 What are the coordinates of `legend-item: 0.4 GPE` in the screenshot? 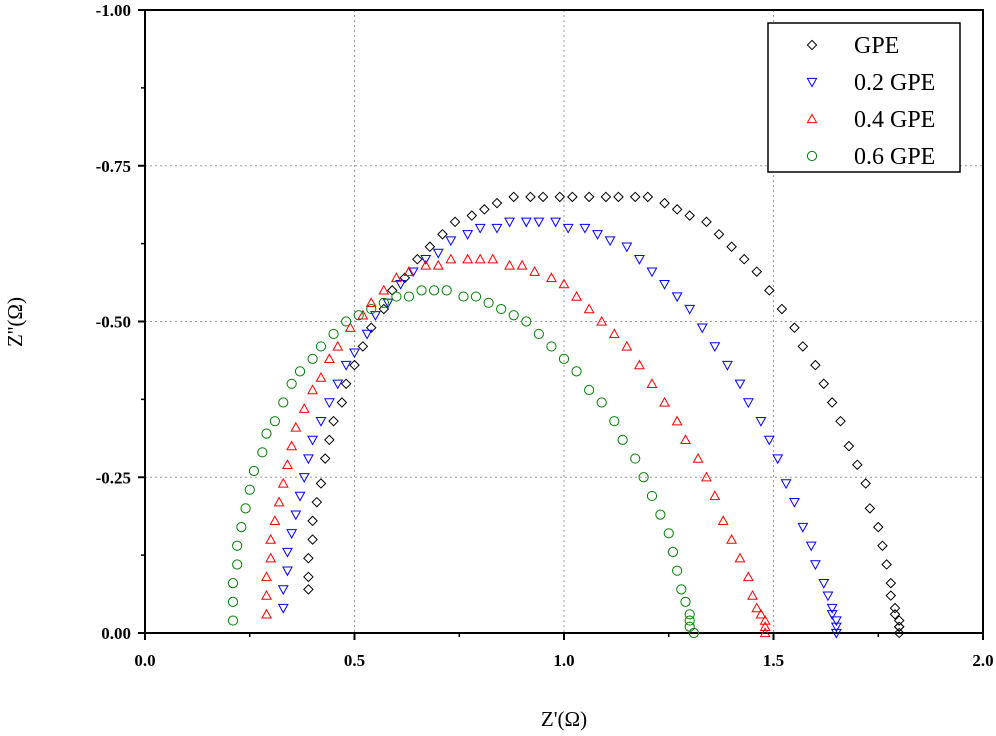 It's located at (870, 120).